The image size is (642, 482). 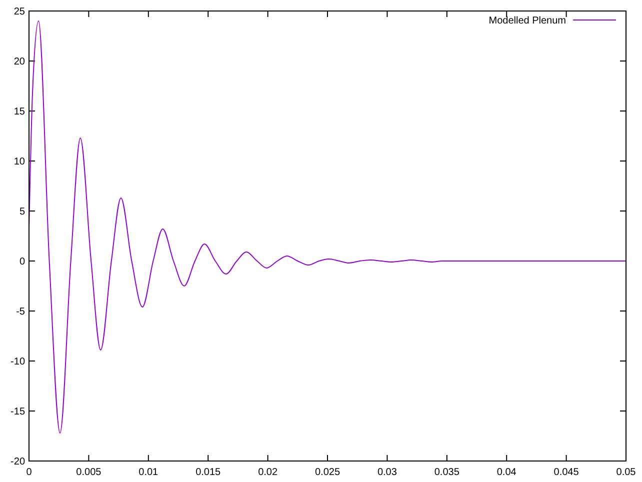 I want to click on y-tick-label: -20, so click(x=18, y=462).